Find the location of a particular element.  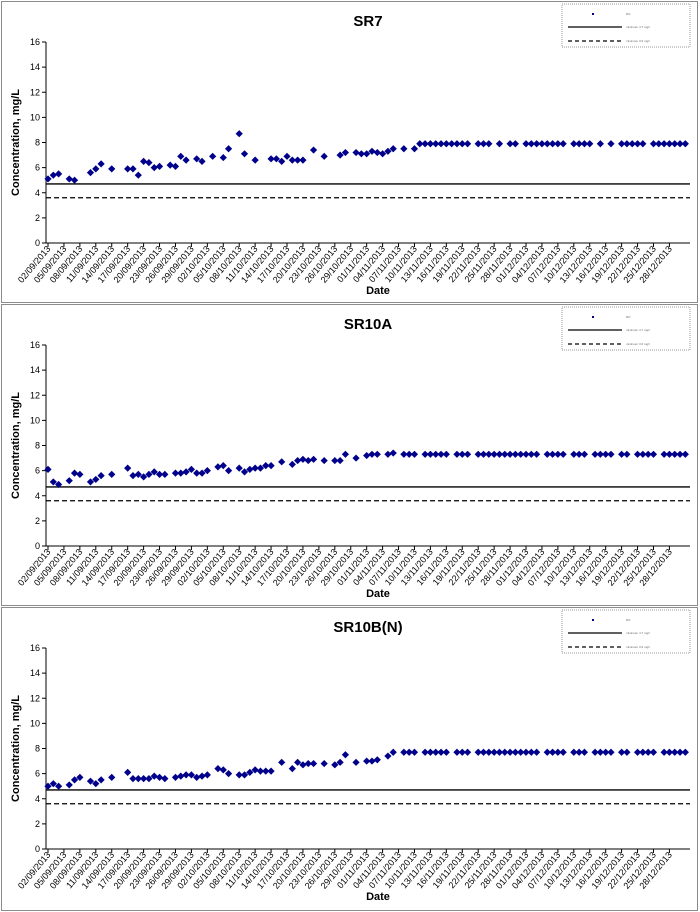

legend-label: minimum 3.6 mg/l is located at coordinates (638, 41).